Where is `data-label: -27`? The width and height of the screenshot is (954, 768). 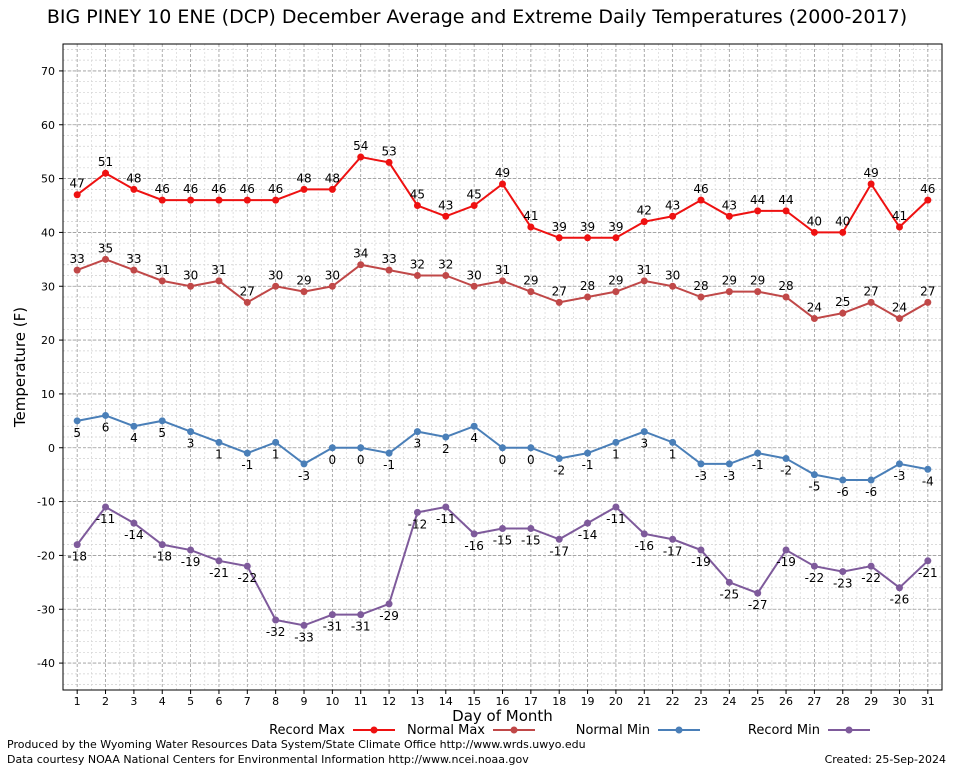
data-label: -27 is located at coordinates (758, 605).